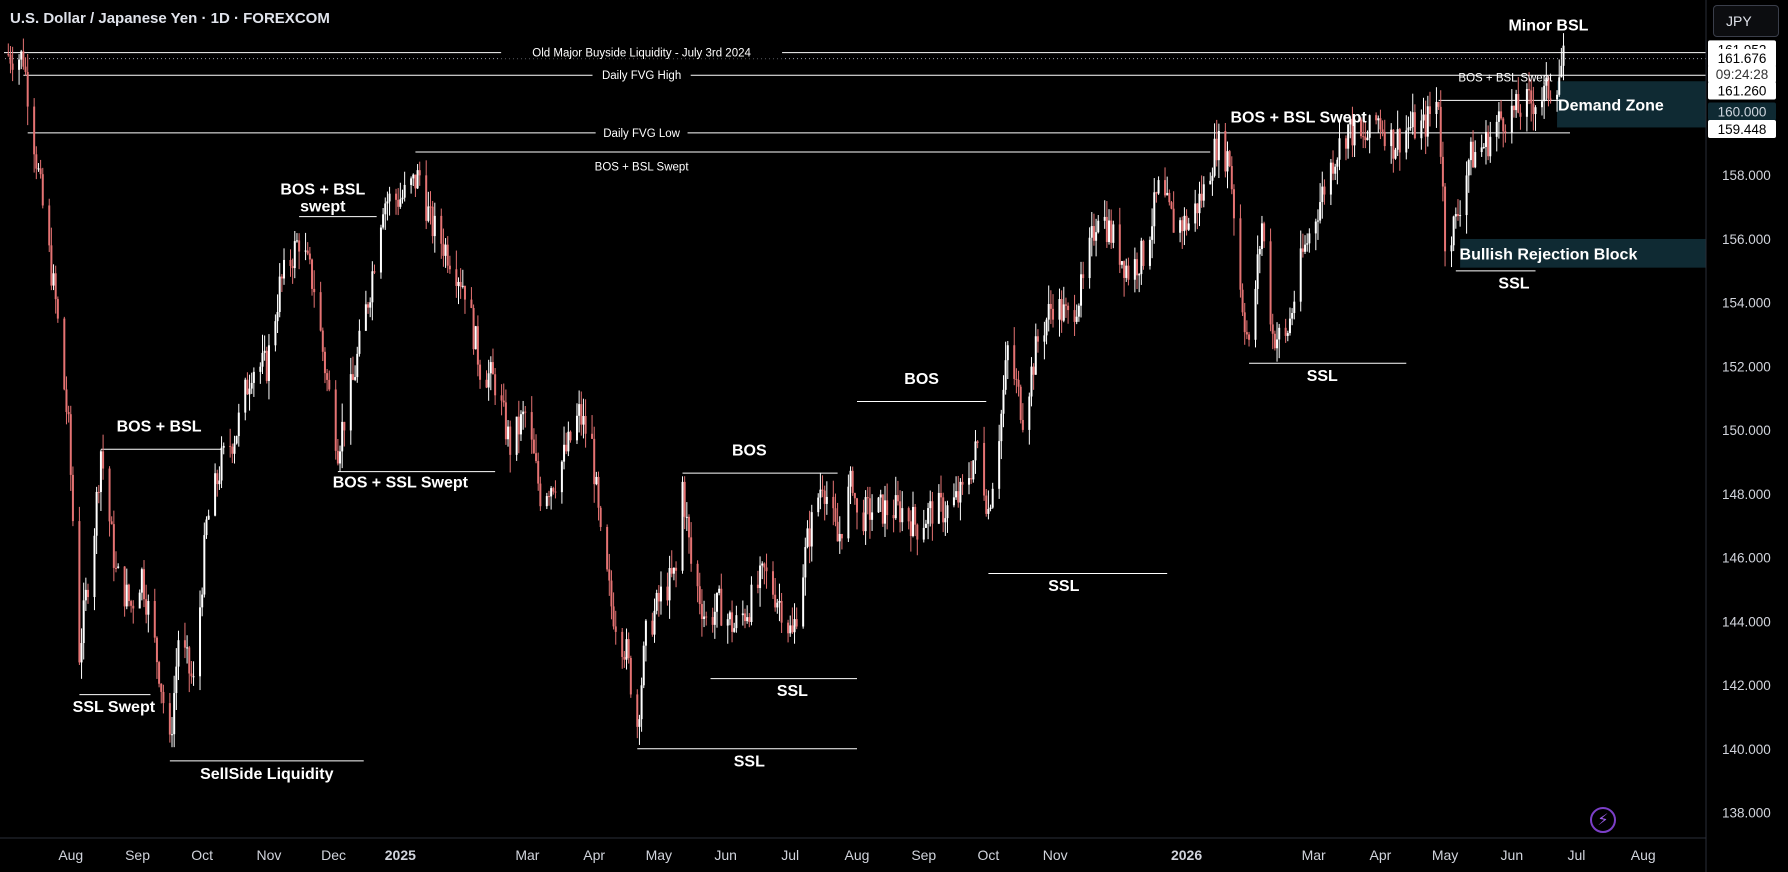 The image size is (1788, 872). What do you see at coordinates (323, 206) in the screenshot?
I see `level-label: swept` at bounding box center [323, 206].